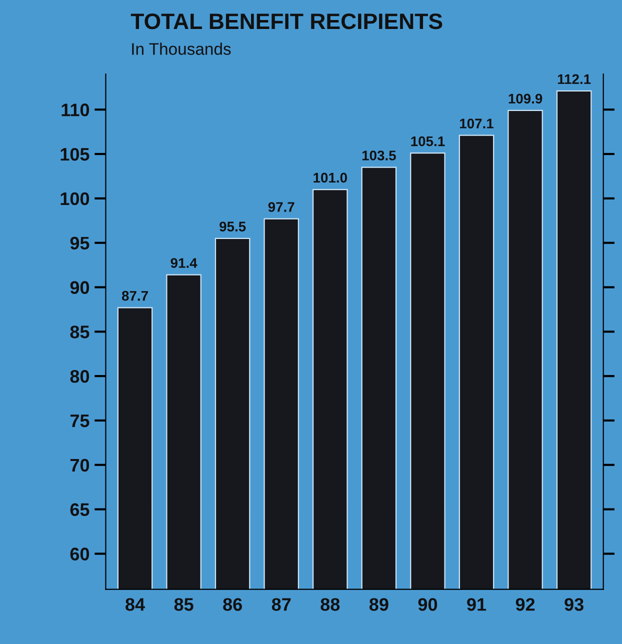 This screenshot has width=622, height=644. I want to click on x-tick-label: 88, so click(330, 604).